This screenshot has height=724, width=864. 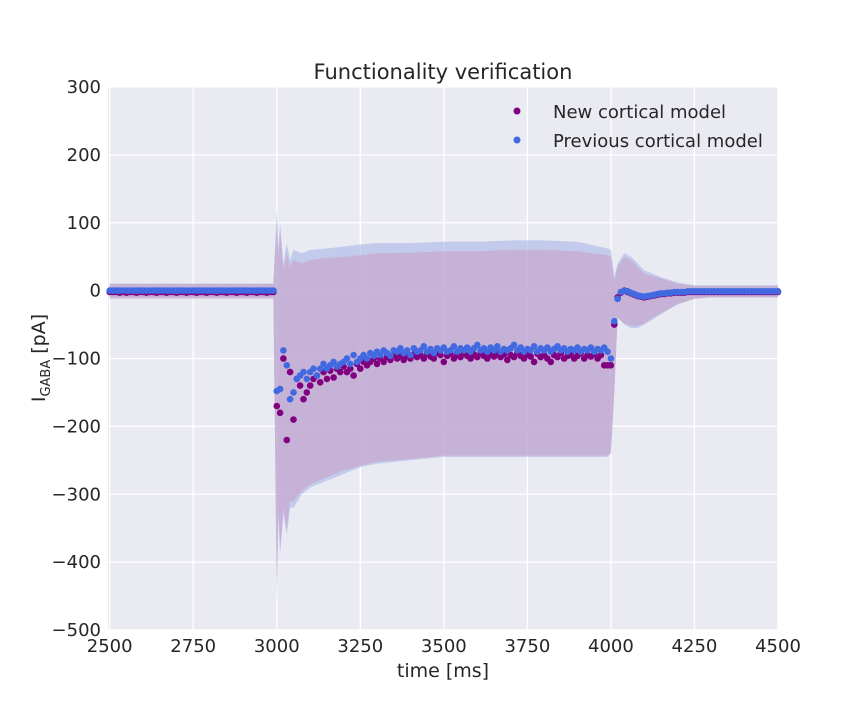 I want to click on x-tick-label: 4250, so click(x=695, y=646).